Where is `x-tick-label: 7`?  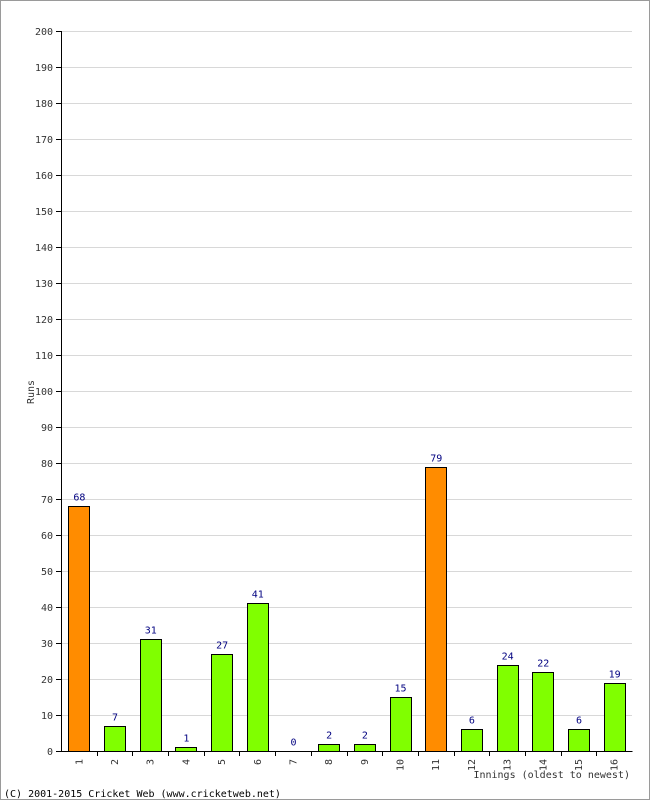 x-tick-label: 7 is located at coordinates (293, 762).